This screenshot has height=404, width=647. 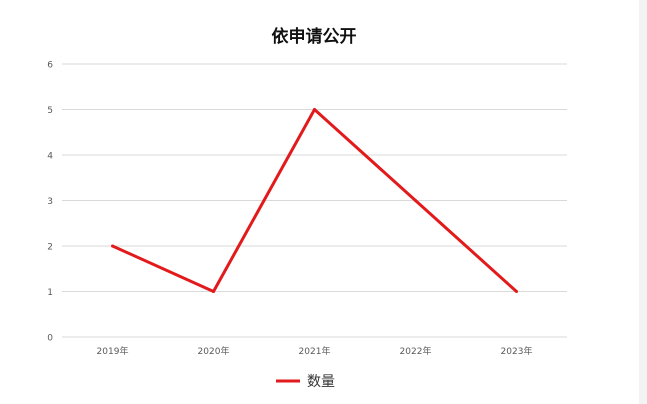 I want to click on y-tick-label: 0, so click(x=50, y=339).